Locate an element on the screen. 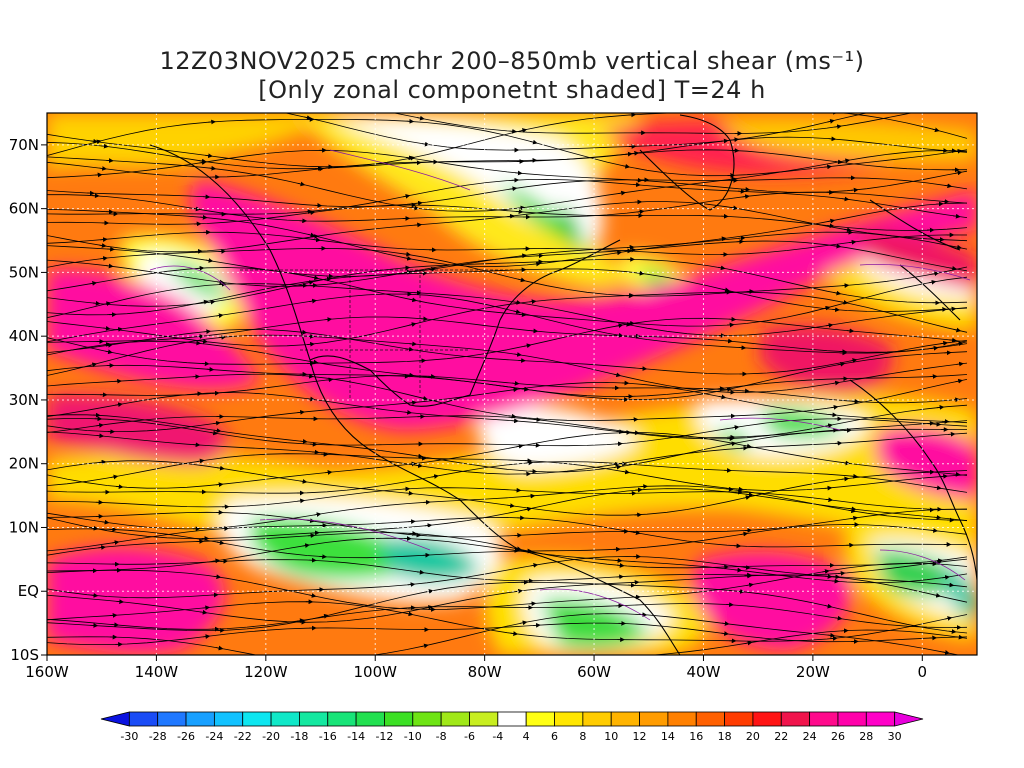 This screenshot has width=1024, height=768. colorbar-label: 18 is located at coordinates (725, 736).